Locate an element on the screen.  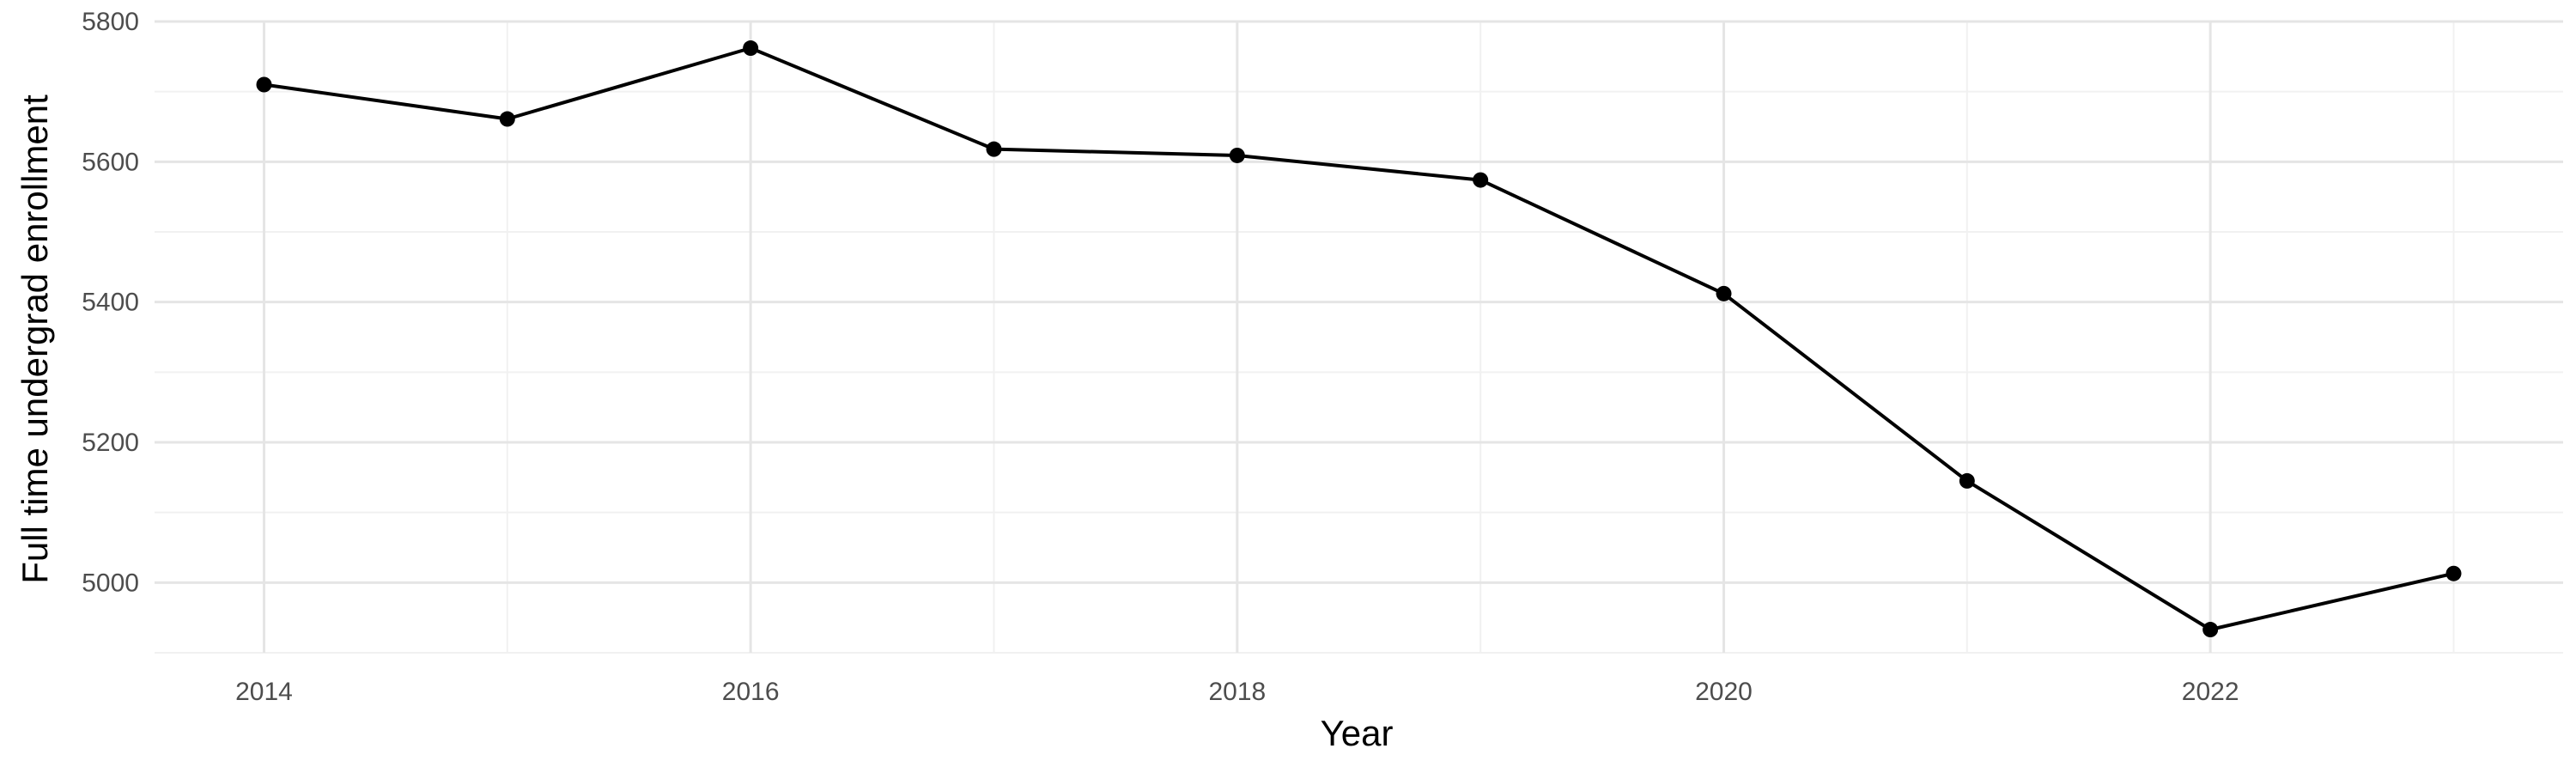
y-axis-title: Full time undergrad enrollment is located at coordinates (35, 339).